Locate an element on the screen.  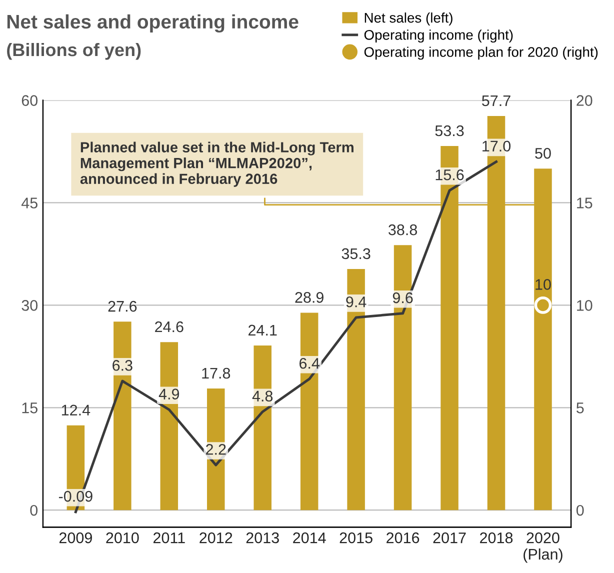
legend-label: Operating income plan for 2020 (right) is located at coordinates (481, 53).